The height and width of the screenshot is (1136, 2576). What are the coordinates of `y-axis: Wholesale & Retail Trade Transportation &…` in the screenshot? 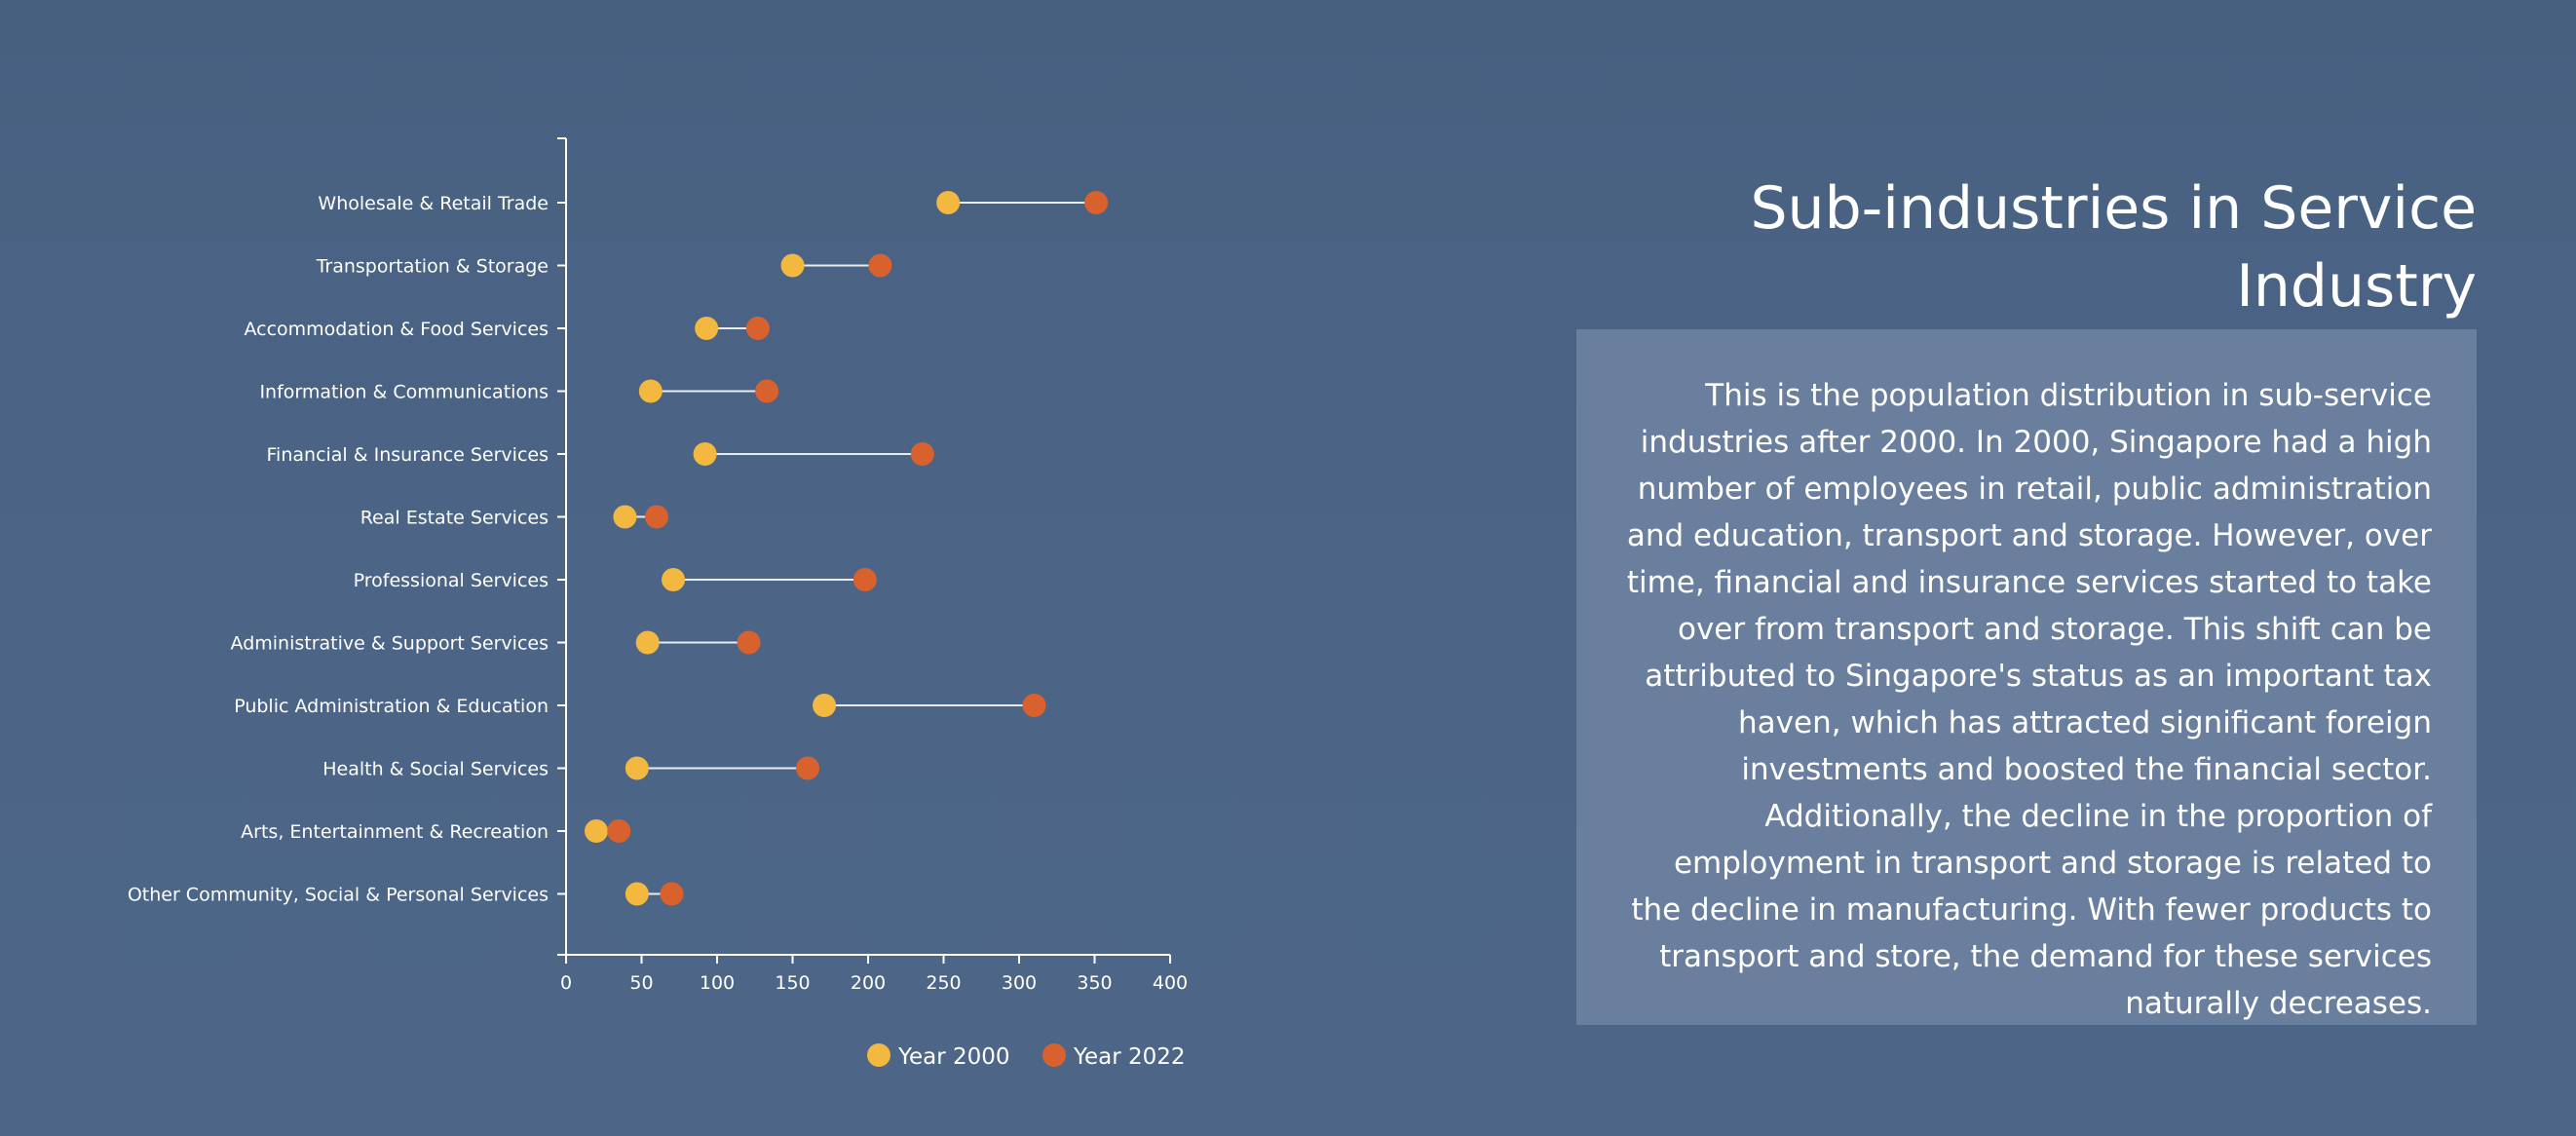 It's located at (347, 546).